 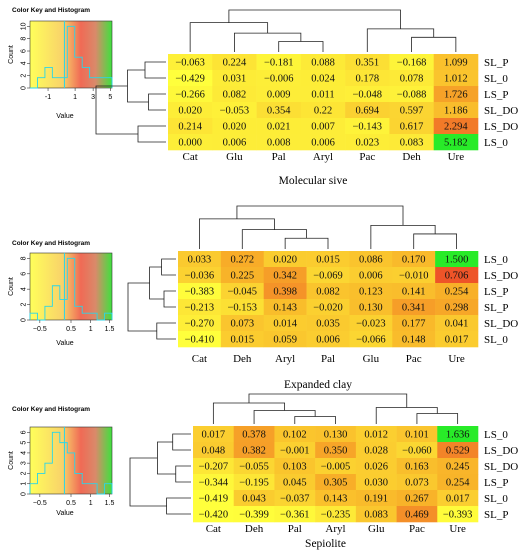 I want to click on heatmap-cell-value: 0.225, so click(x=242, y=276).